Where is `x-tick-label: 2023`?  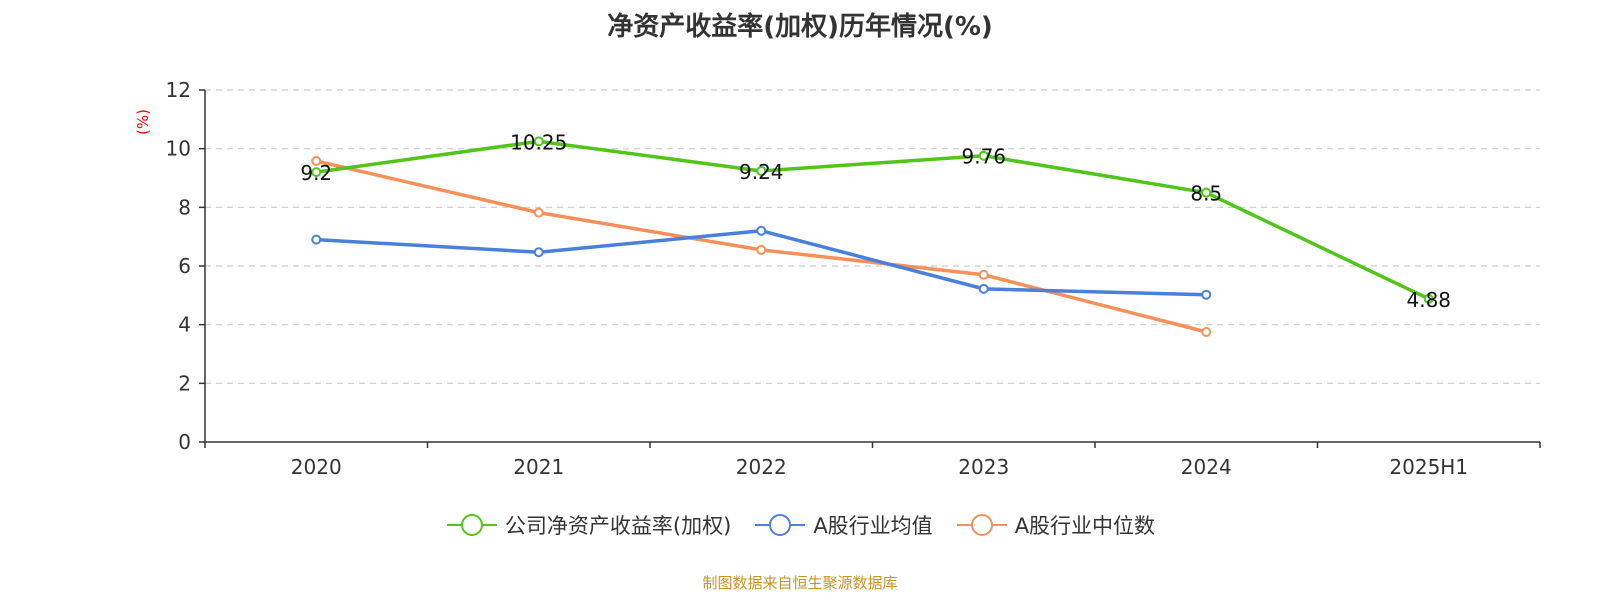 x-tick-label: 2023 is located at coordinates (983, 467).